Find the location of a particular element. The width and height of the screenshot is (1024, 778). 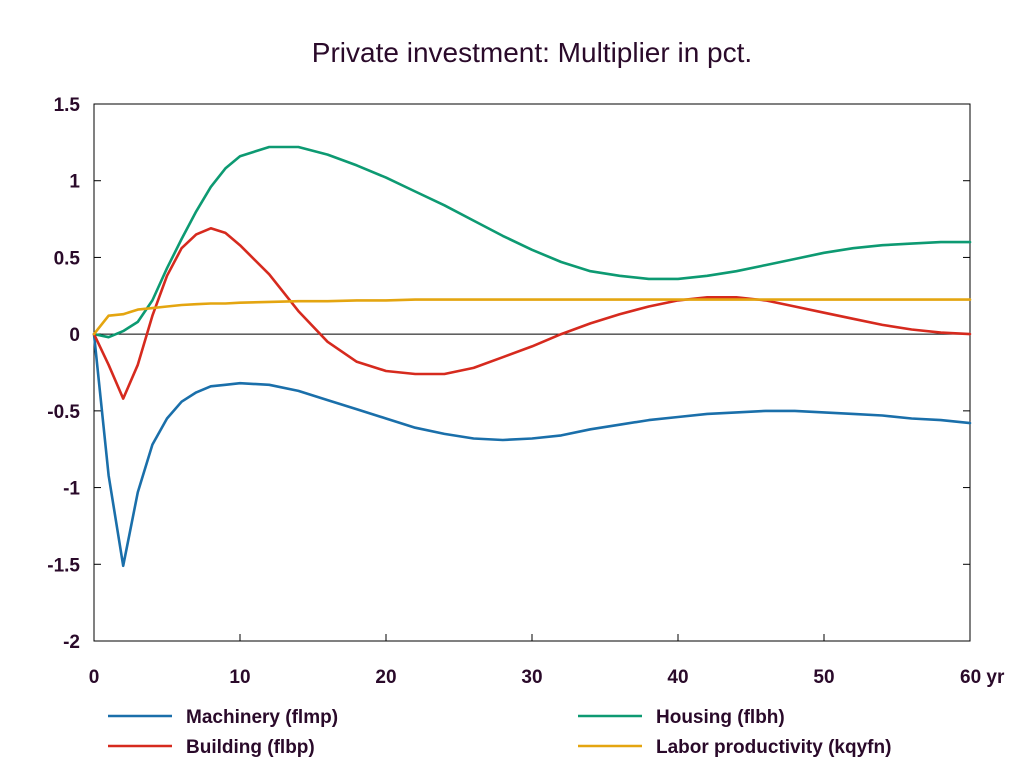

x-tick-label: 30 is located at coordinates (531, 677).